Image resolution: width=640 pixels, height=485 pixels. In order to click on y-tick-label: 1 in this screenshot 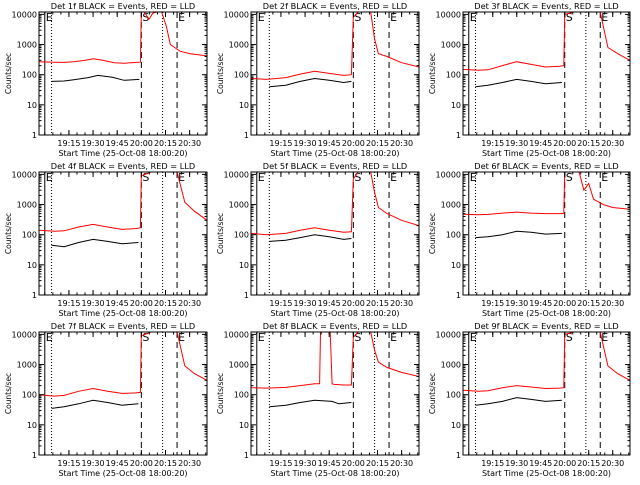, I will do `click(458, 455)`.